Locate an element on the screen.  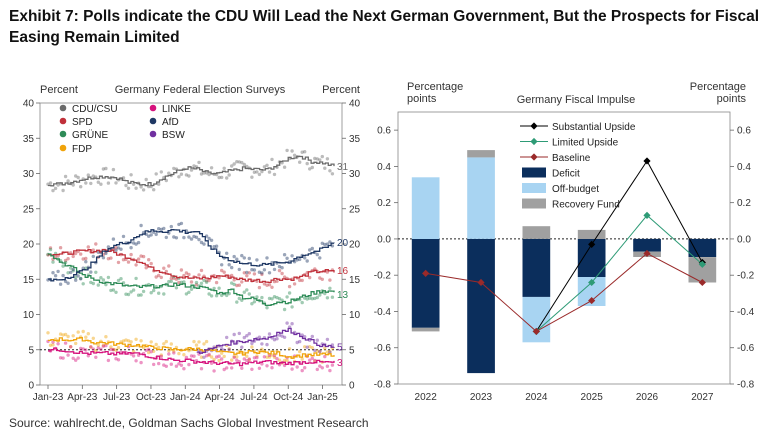
right-xtick-label: 2023 is located at coordinates (481, 397).